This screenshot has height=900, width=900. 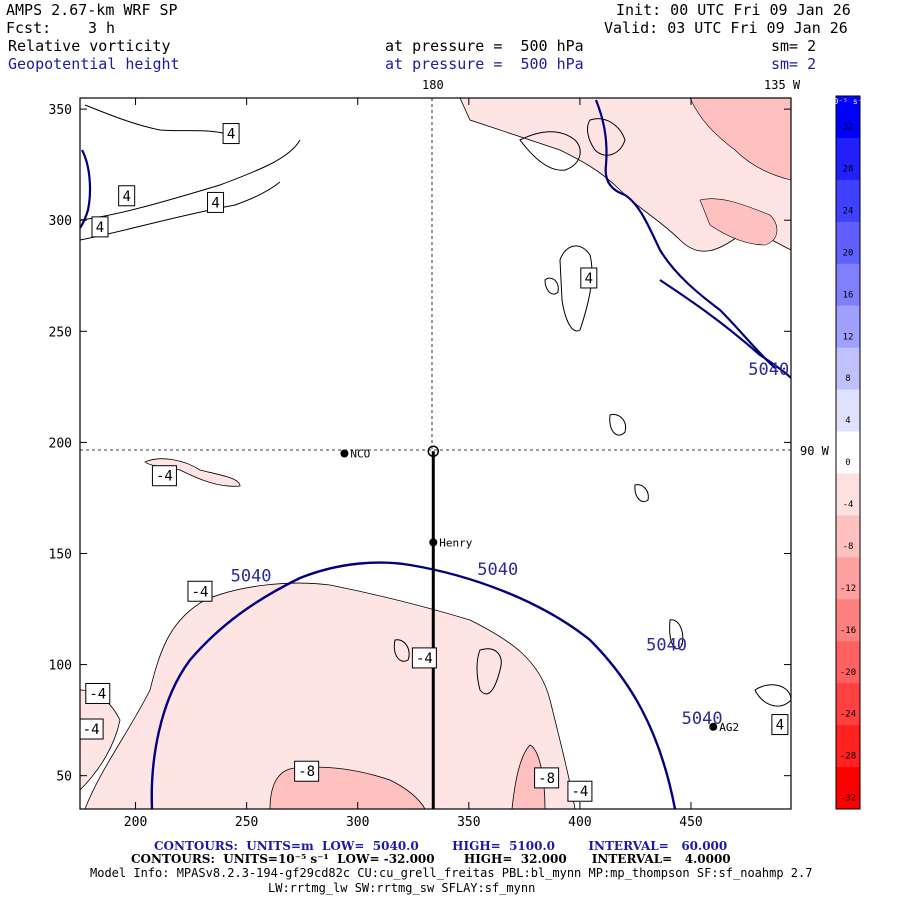 What do you see at coordinates (60, 332) in the screenshot?
I see `y-tick-label: 250` at bounding box center [60, 332].